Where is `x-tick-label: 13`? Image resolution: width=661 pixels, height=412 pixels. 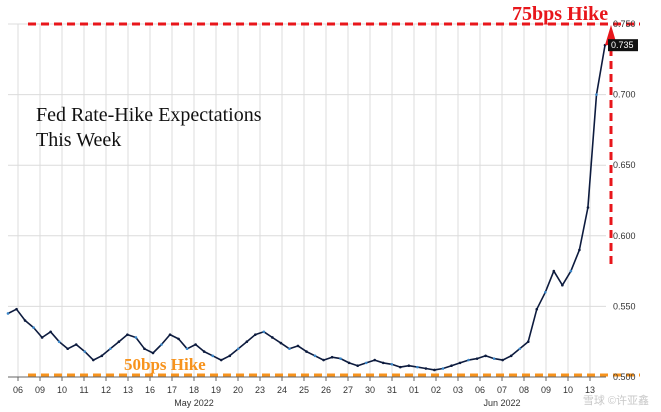
x-tick-label: 13 is located at coordinates (128, 390).